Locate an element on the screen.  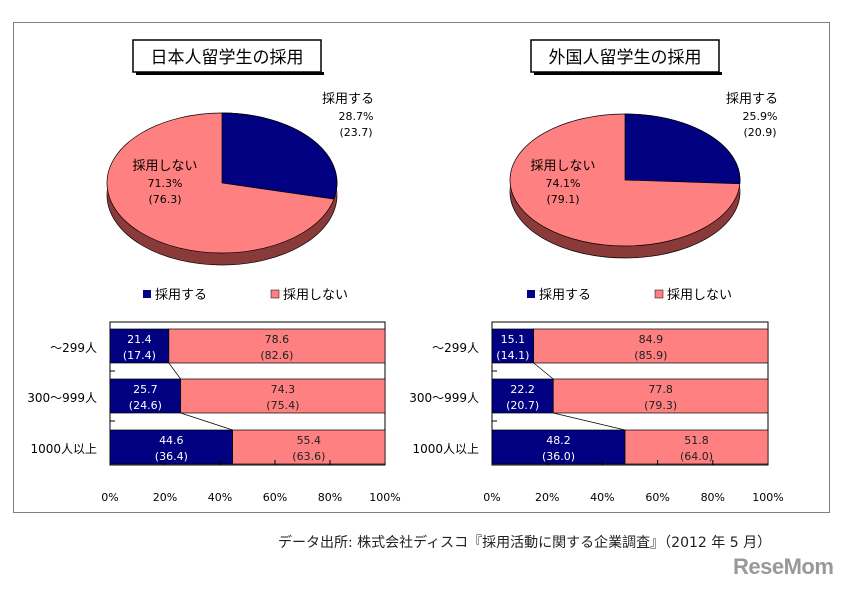
bar-prev-adopt: (36.0) is located at coordinates (558, 456).